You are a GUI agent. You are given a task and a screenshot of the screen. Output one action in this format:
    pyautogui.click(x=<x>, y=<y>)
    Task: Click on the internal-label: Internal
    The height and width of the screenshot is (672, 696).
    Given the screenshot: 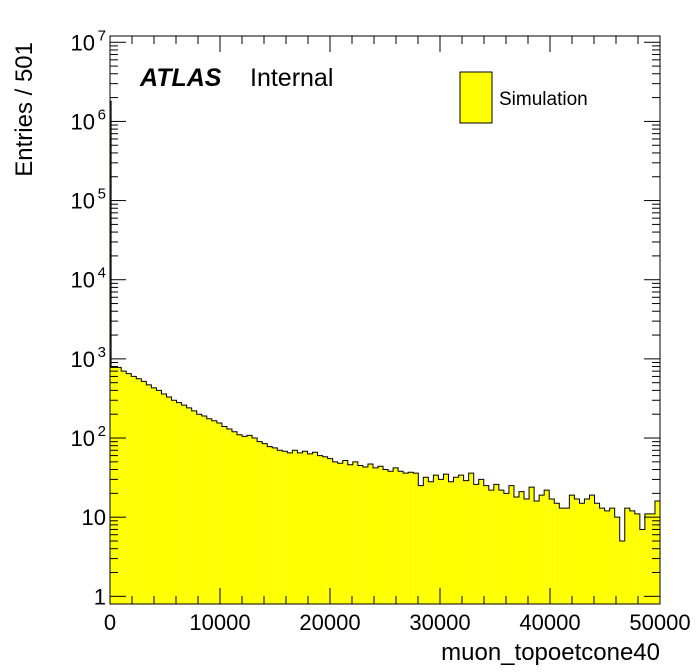 What is the action you would take?
    pyautogui.click(x=291, y=78)
    